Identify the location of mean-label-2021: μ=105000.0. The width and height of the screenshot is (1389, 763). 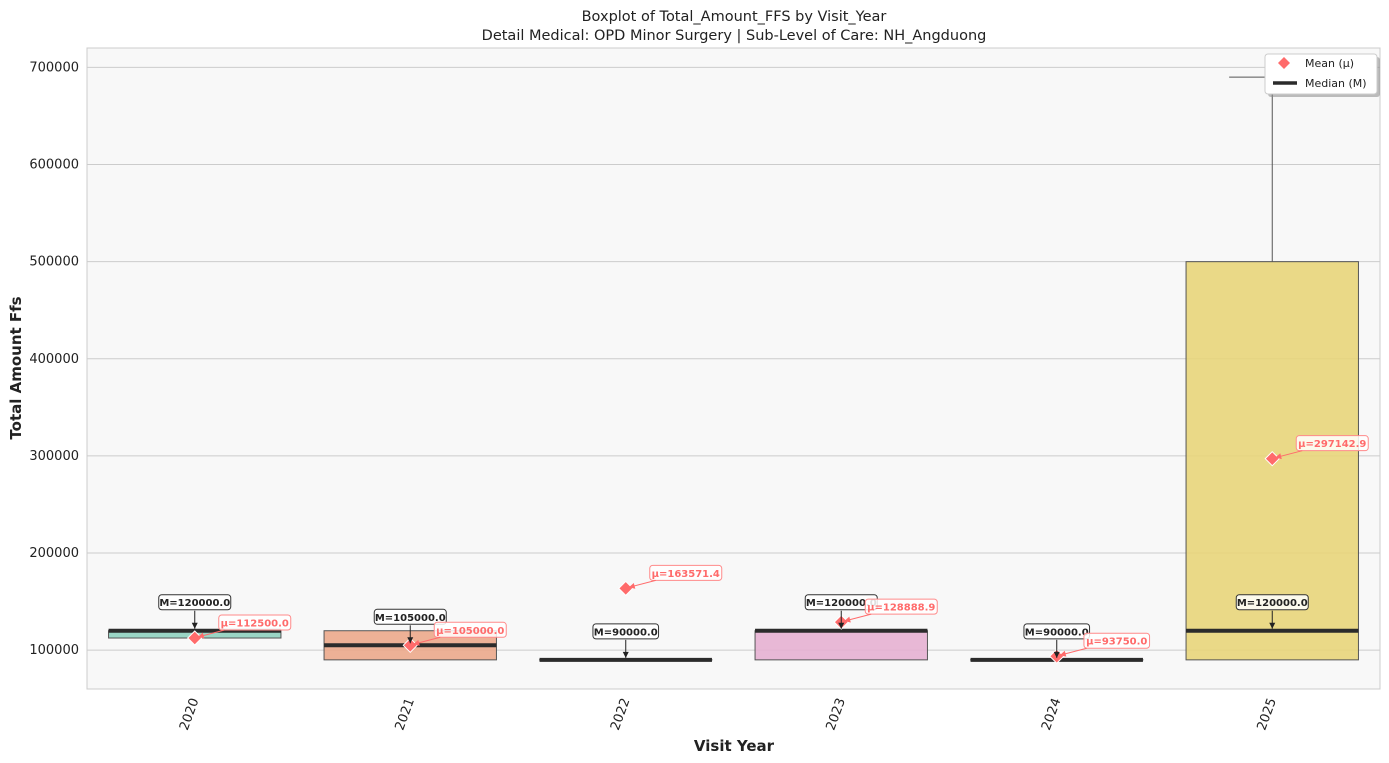
(470, 631).